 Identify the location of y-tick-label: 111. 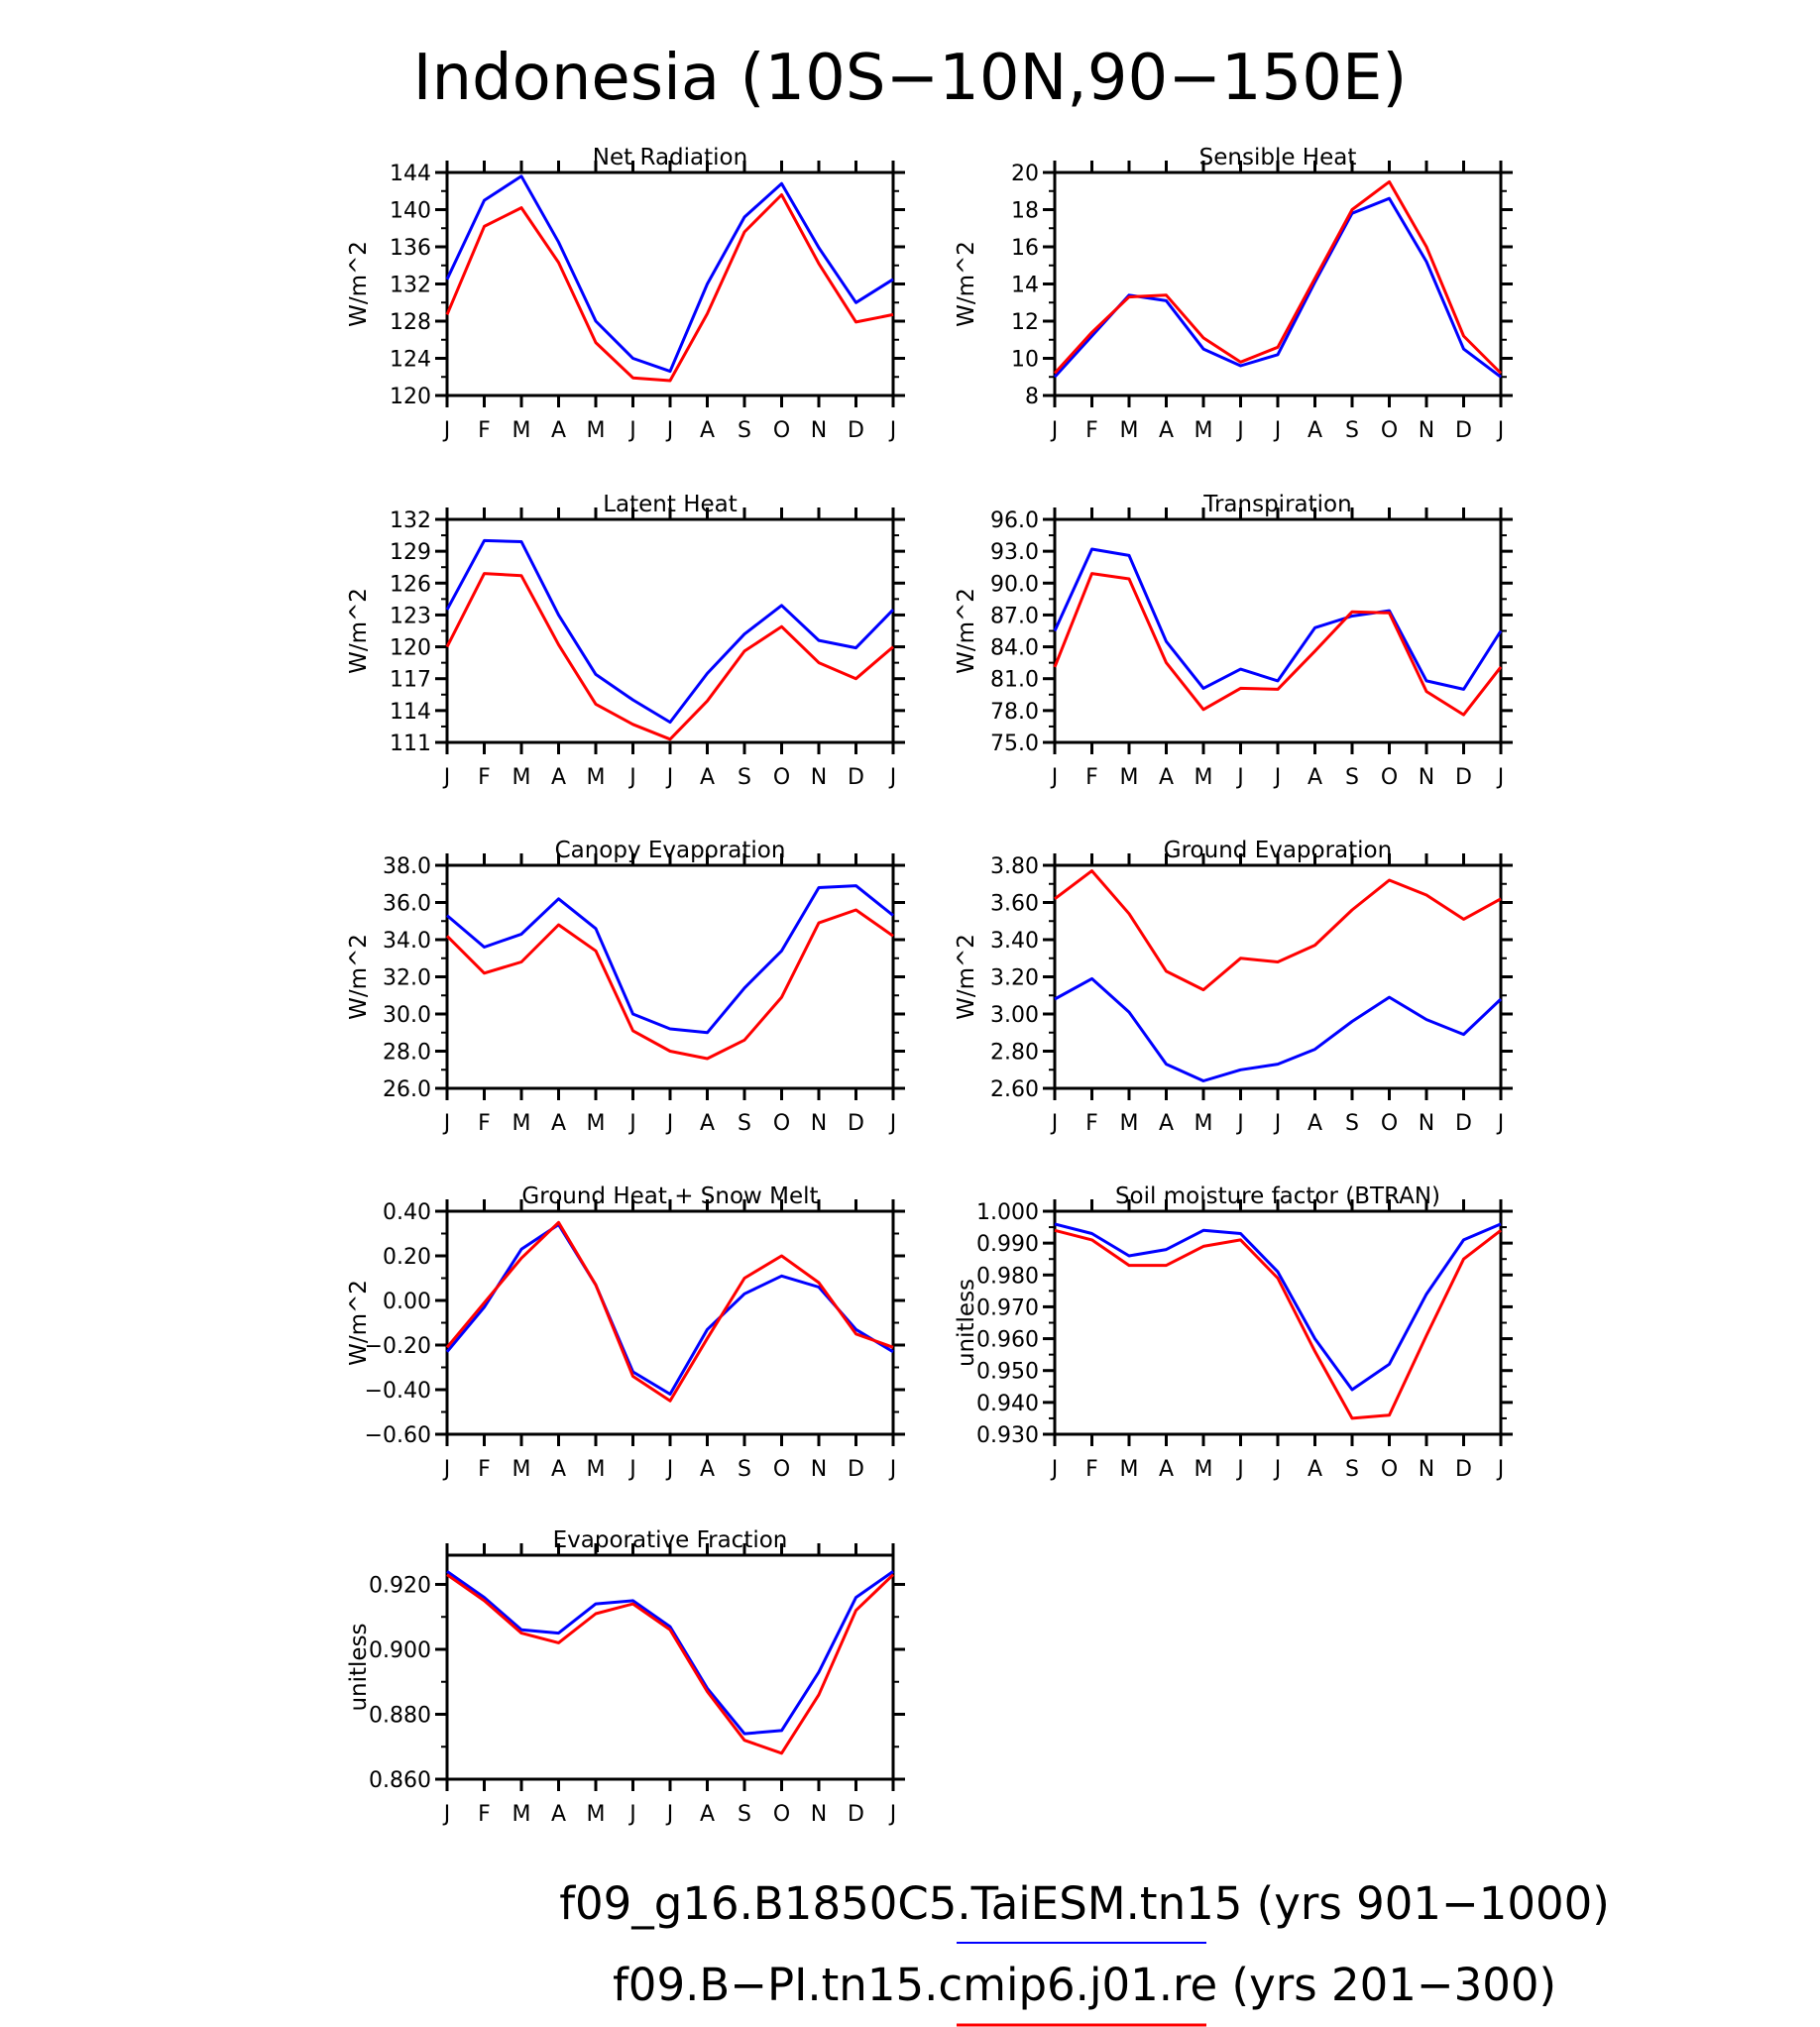
(410, 744).